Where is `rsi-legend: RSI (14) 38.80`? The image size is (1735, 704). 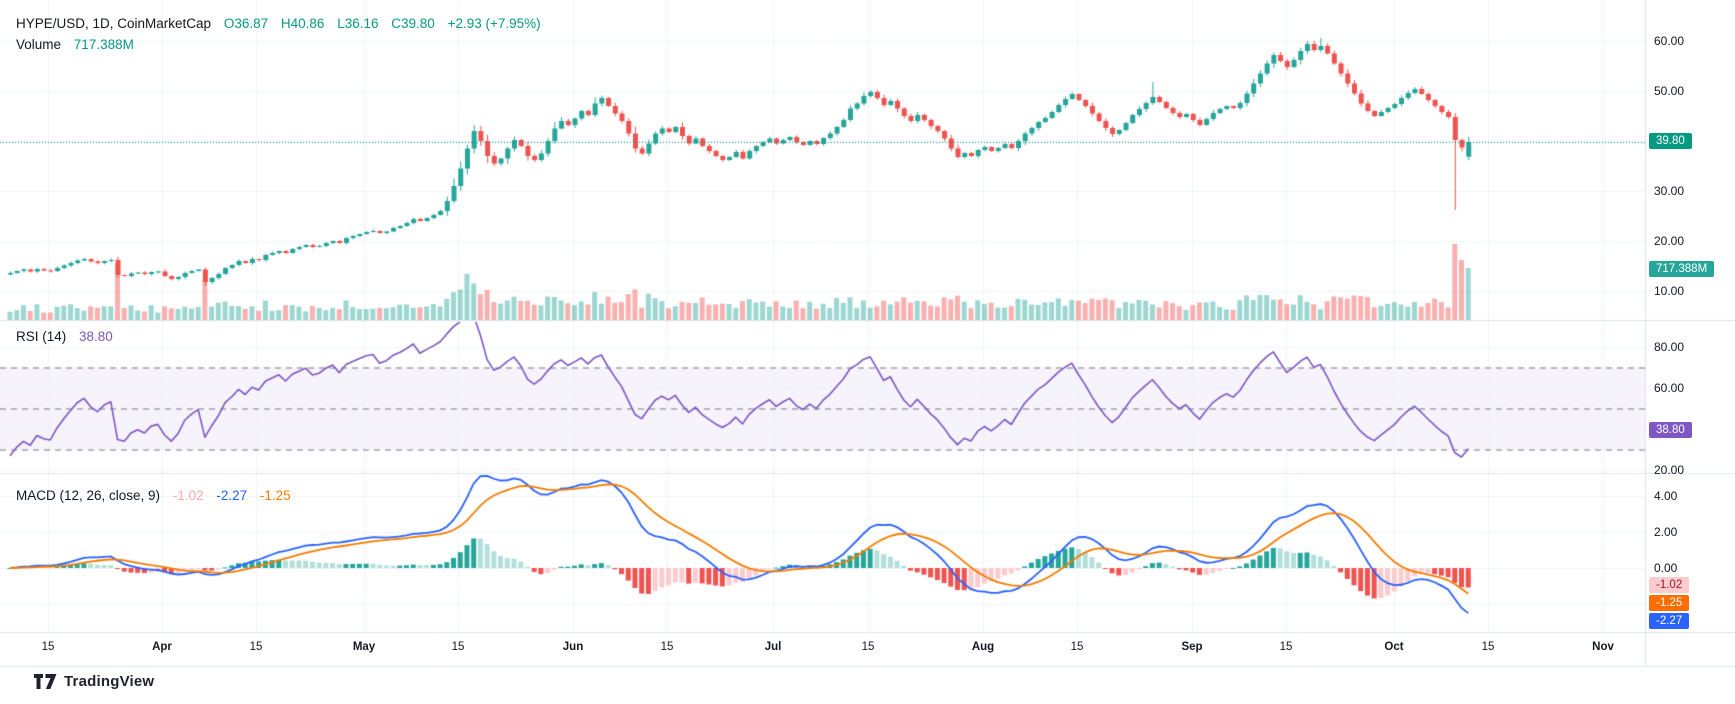
rsi-legend: RSI (14) 38.80 is located at coordinates (69, 337).